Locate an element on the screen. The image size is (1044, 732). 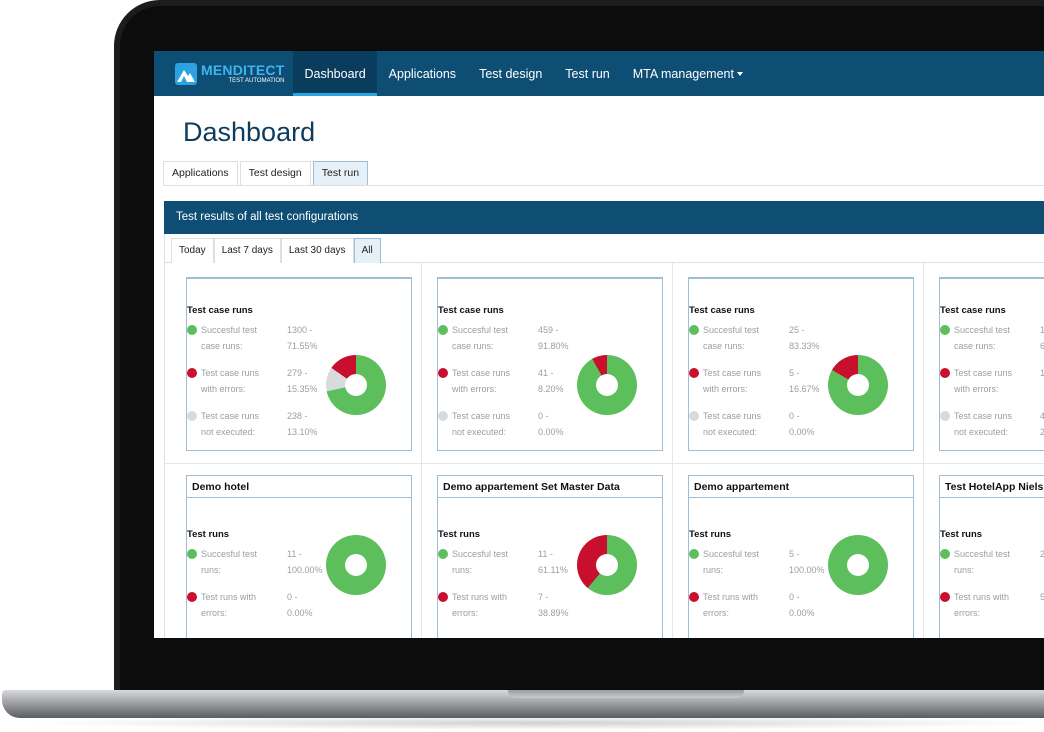
nav-dashboard: Dashboard is located at coordinates (335, 73).